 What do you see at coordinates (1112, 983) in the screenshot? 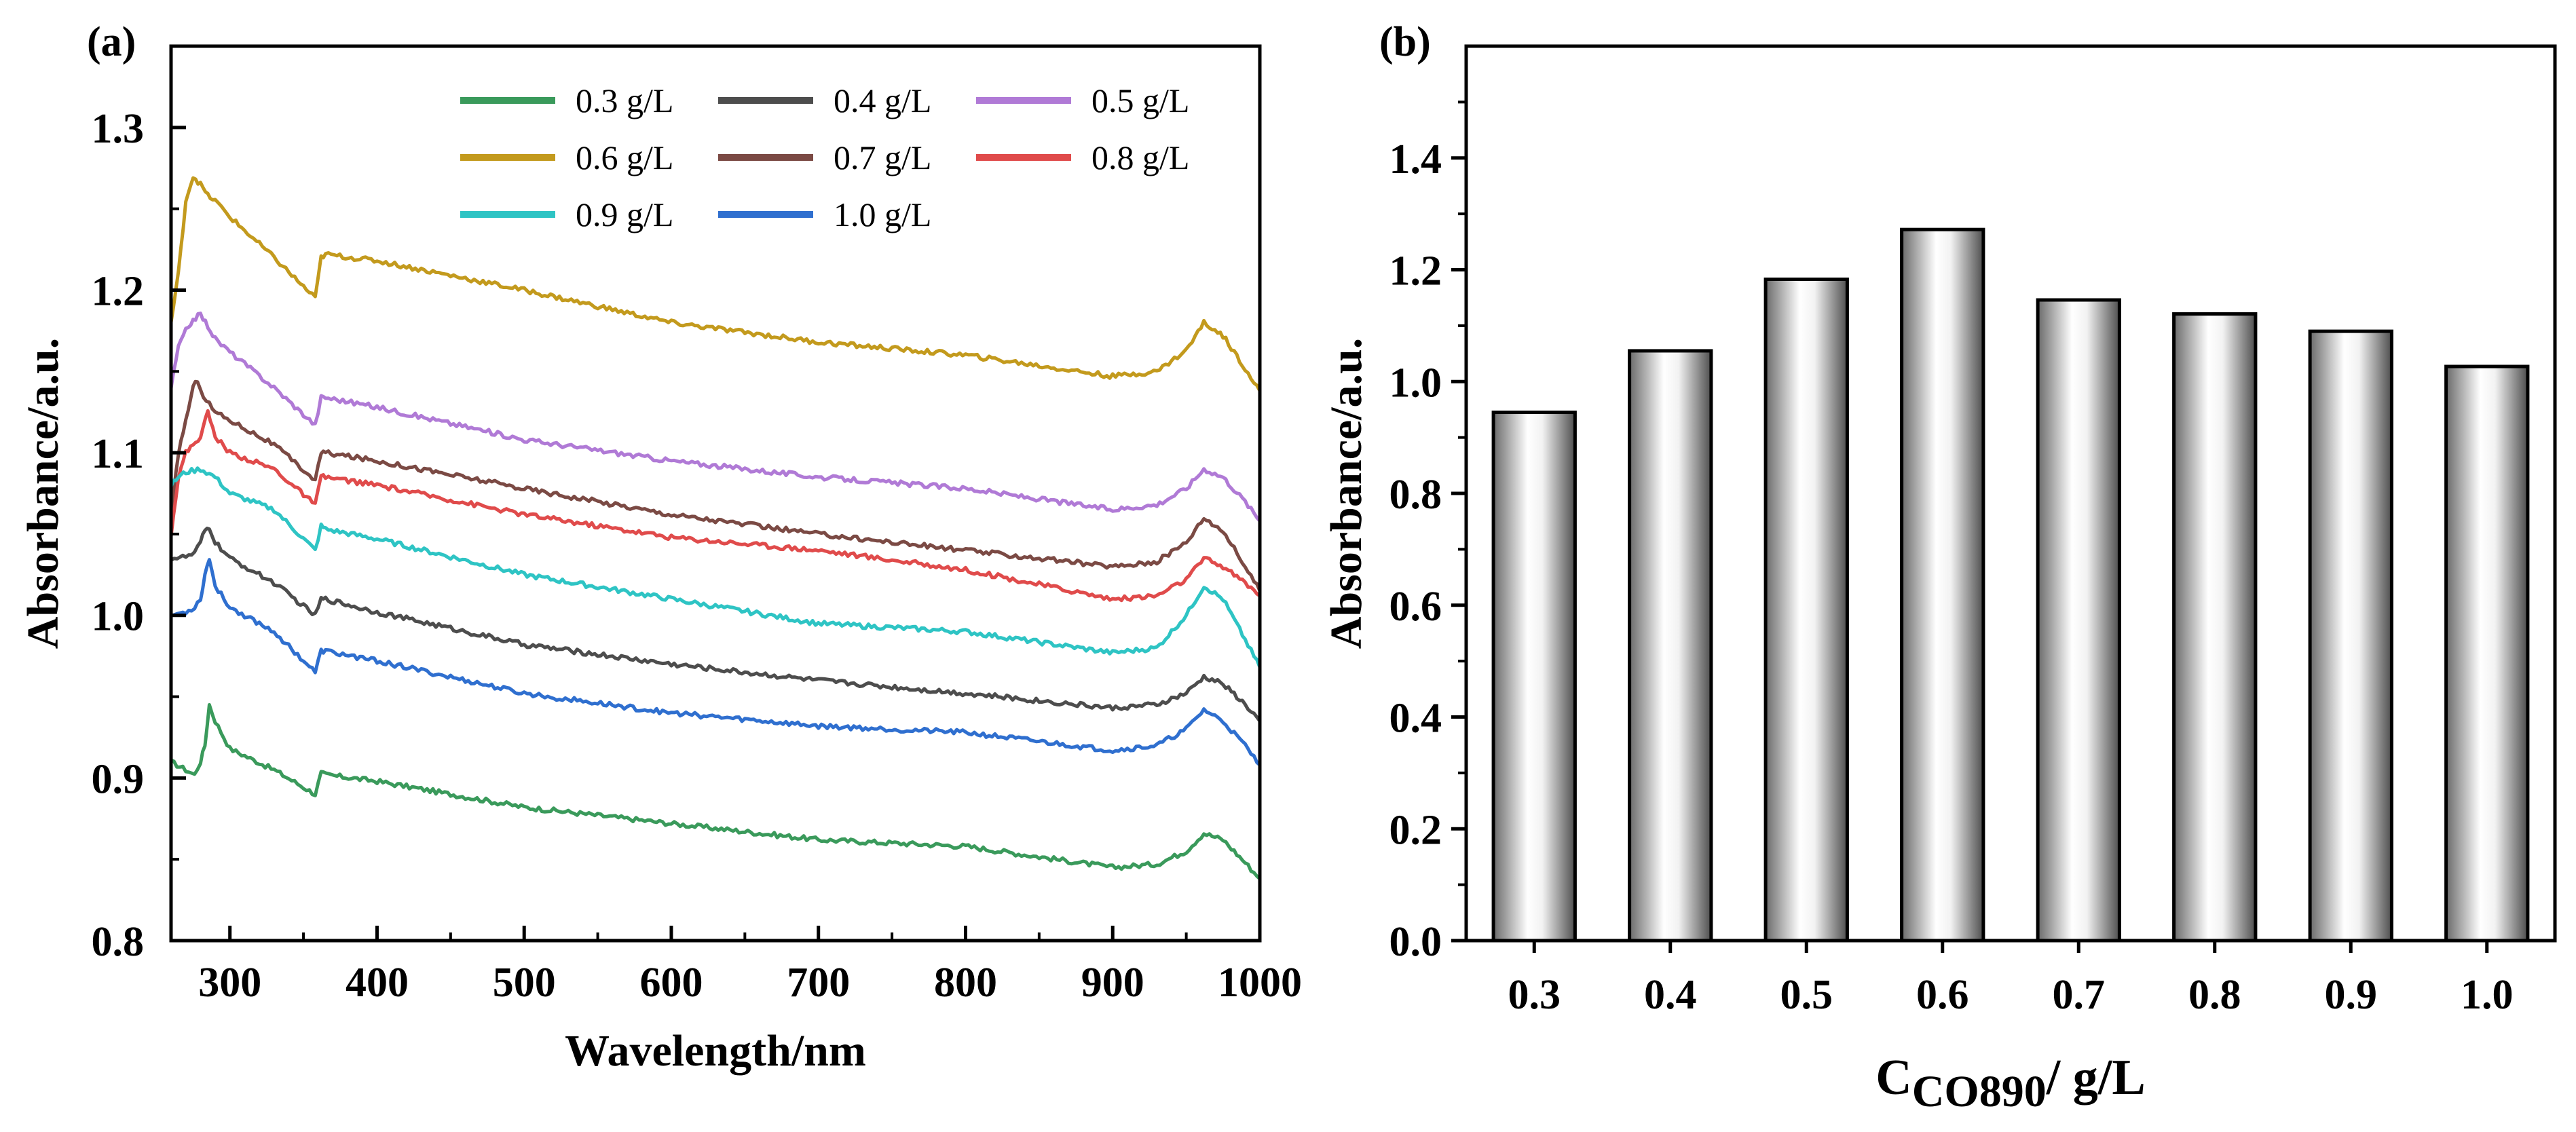
I see `x-tick-label: 900` at bounding box center [1112, 983].